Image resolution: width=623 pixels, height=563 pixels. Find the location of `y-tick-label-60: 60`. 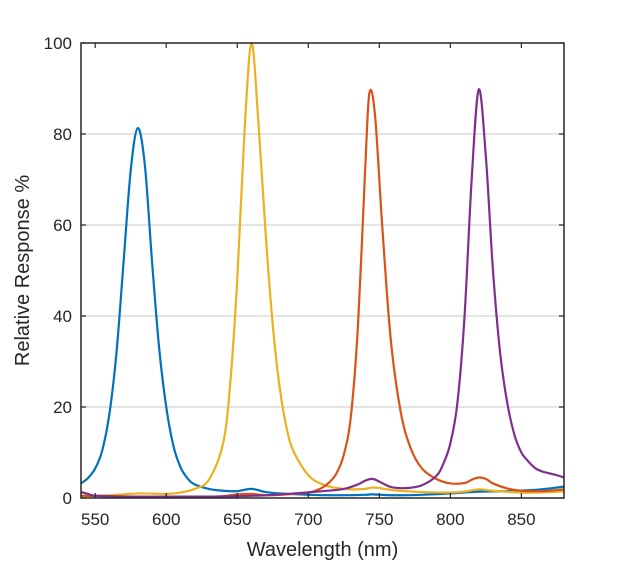

y-tick-label-60: 60 is located at coordinates (62, 225).